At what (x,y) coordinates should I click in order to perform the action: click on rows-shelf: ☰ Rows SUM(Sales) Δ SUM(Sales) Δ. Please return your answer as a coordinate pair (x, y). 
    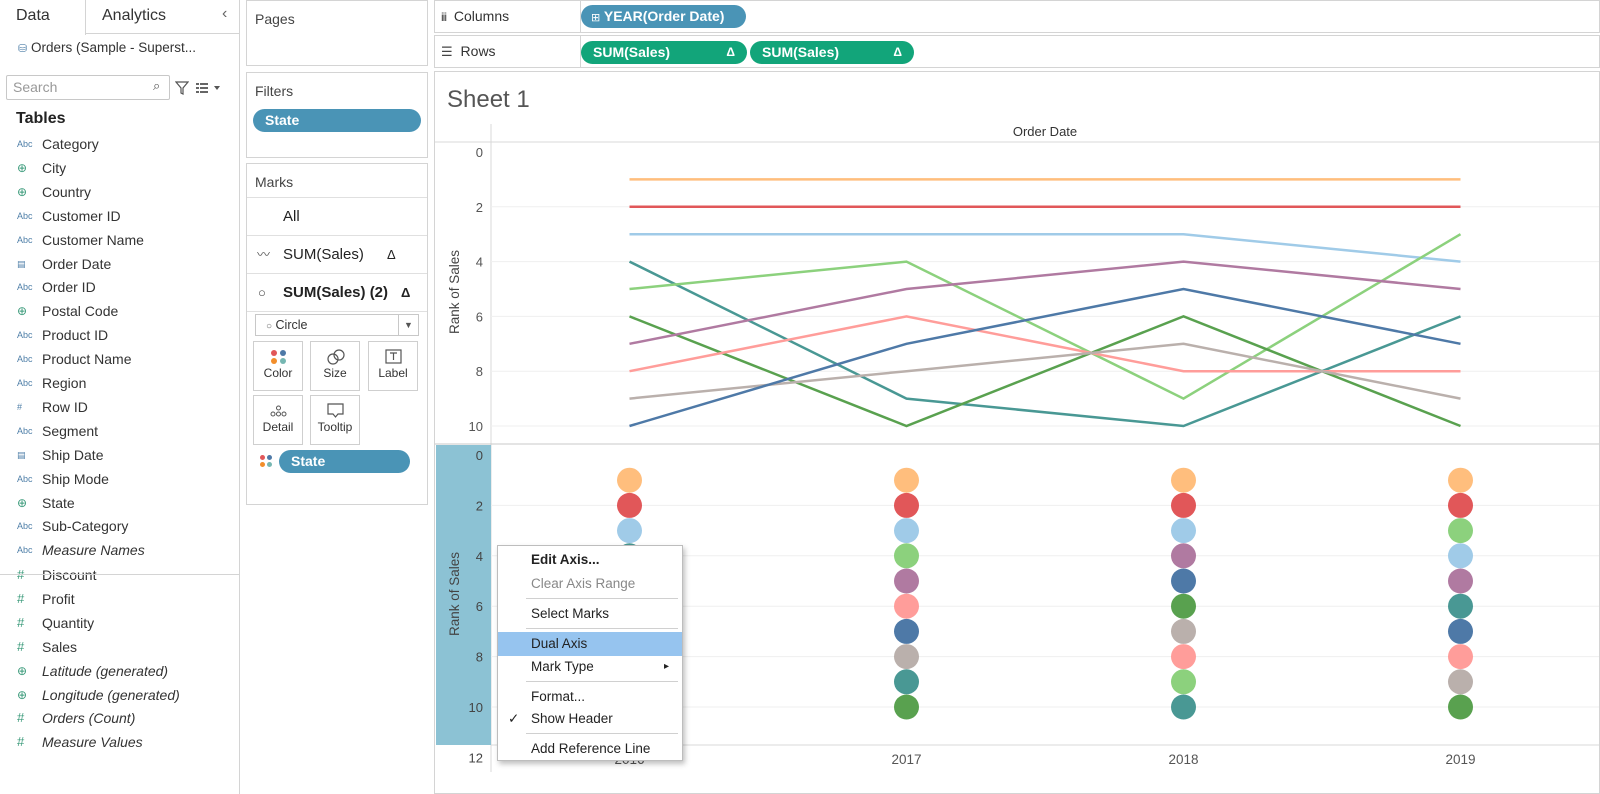
    Looking at the image, I should click on (1017, 51).